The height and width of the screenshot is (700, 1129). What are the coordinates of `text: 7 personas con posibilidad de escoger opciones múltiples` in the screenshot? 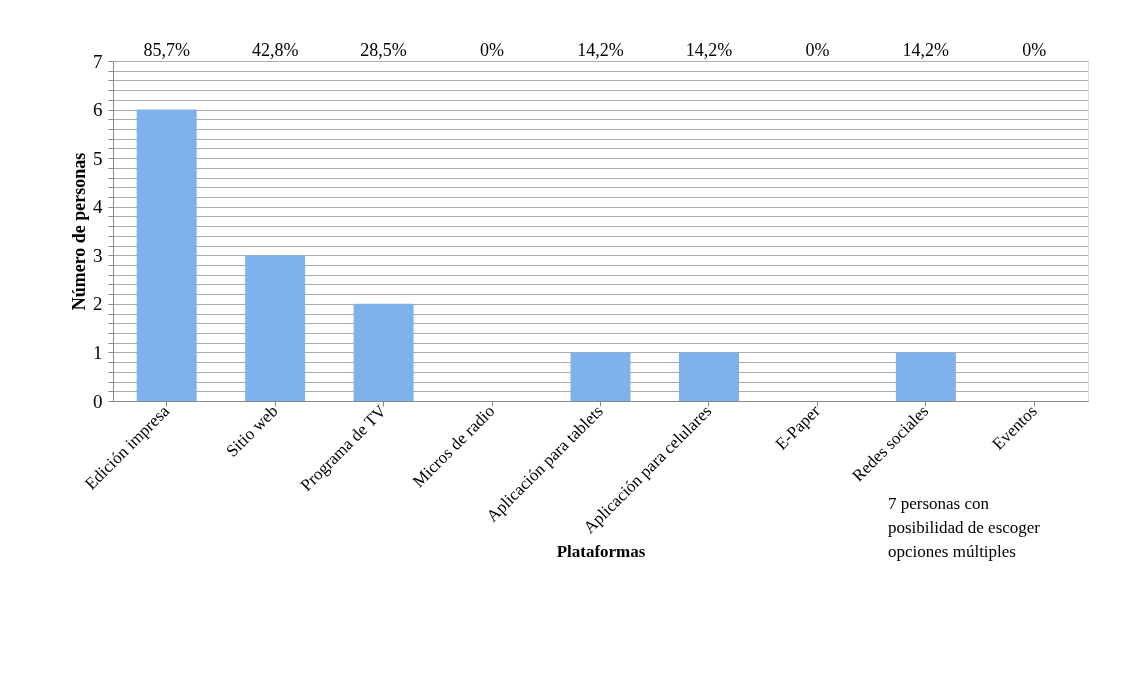 It's located at (964, 527).